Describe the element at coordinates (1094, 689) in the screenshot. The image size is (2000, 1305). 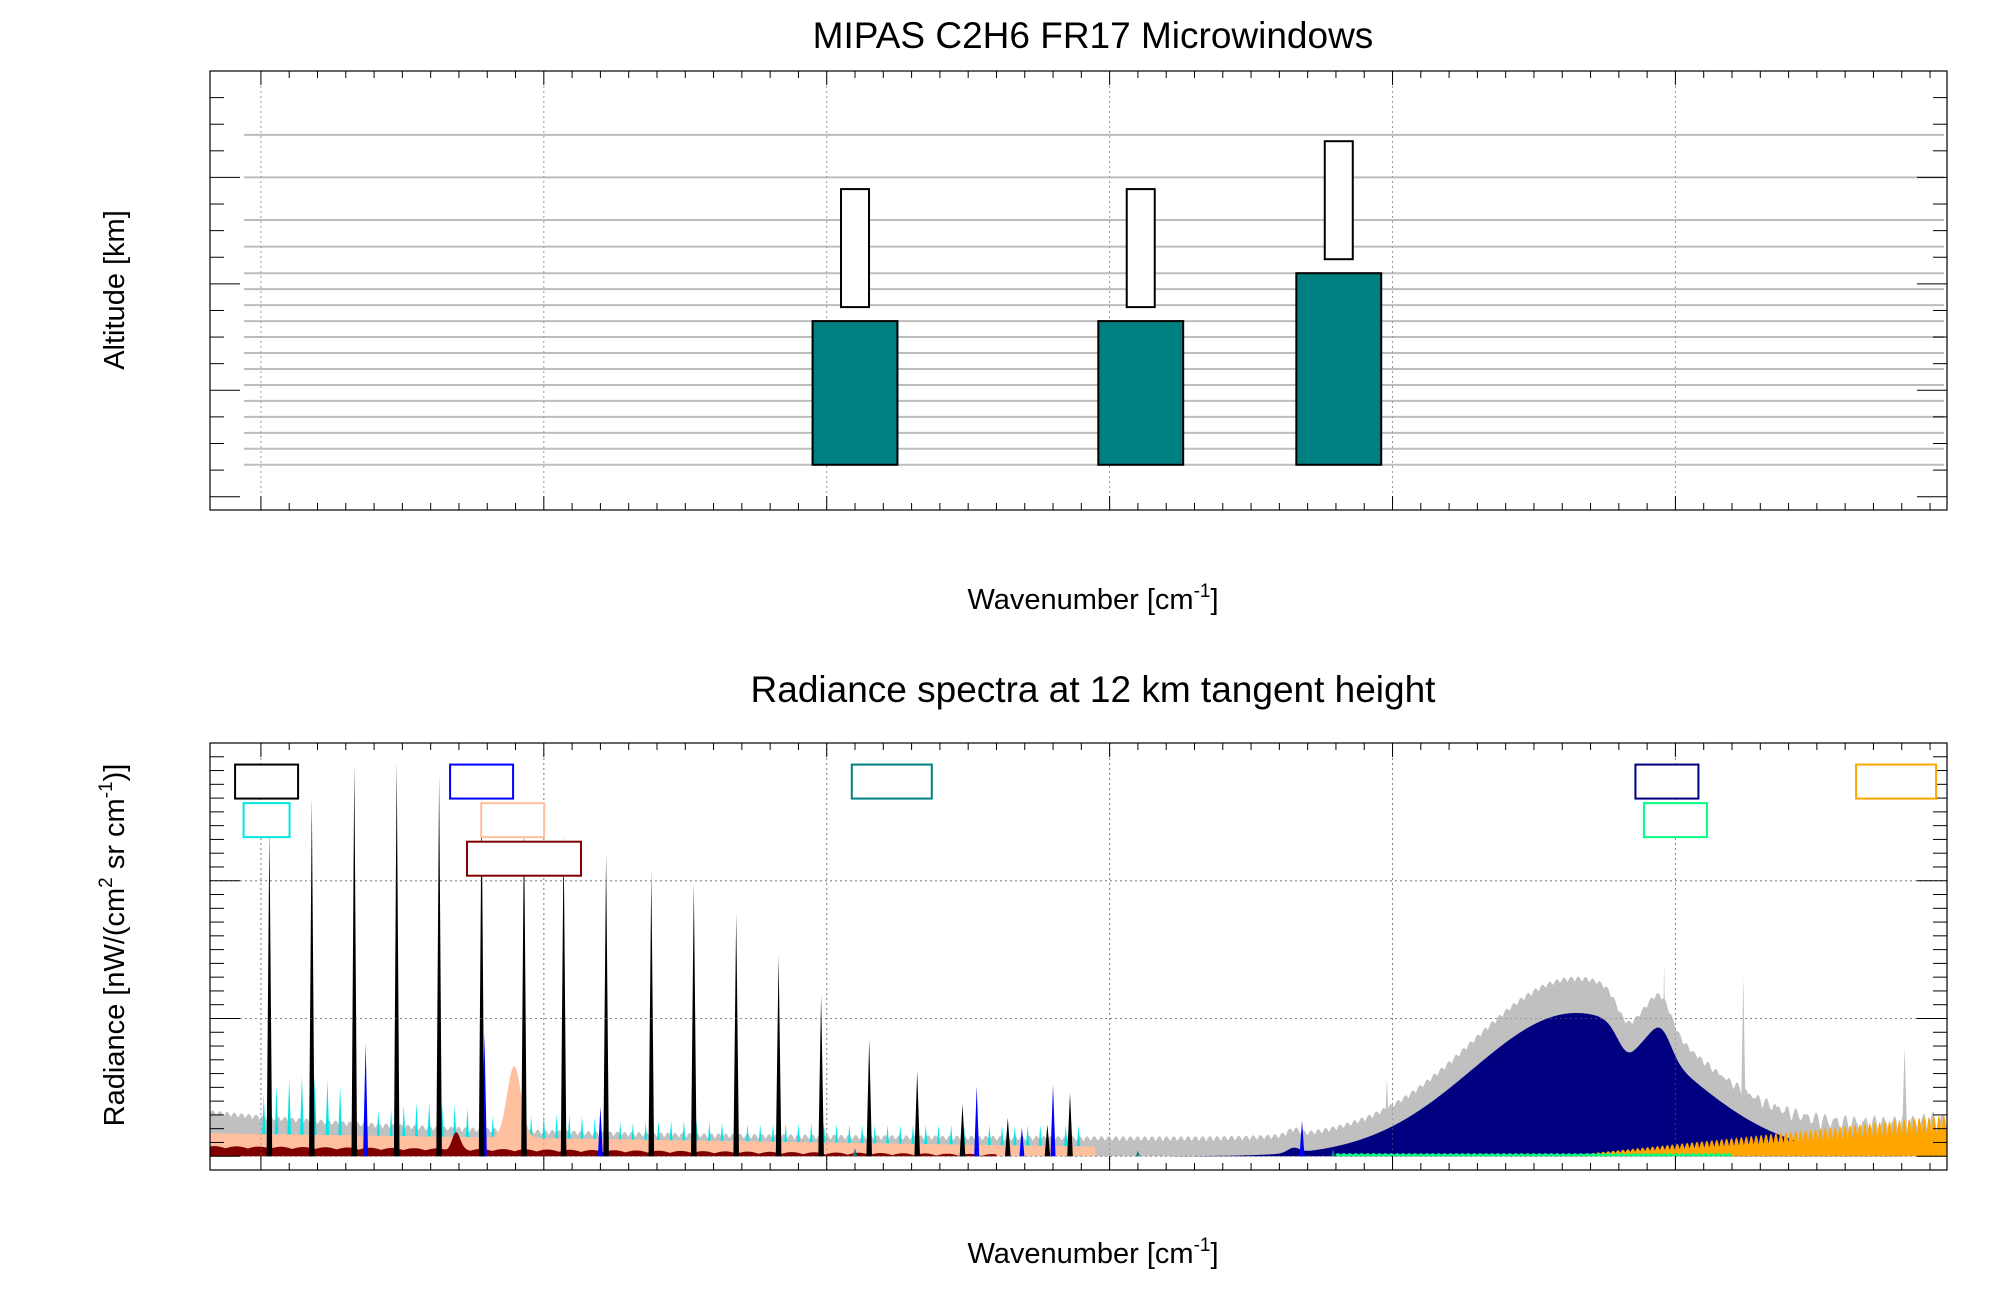
I see `chart-title: Radiance spectra at 12 km tangent height` at that location.